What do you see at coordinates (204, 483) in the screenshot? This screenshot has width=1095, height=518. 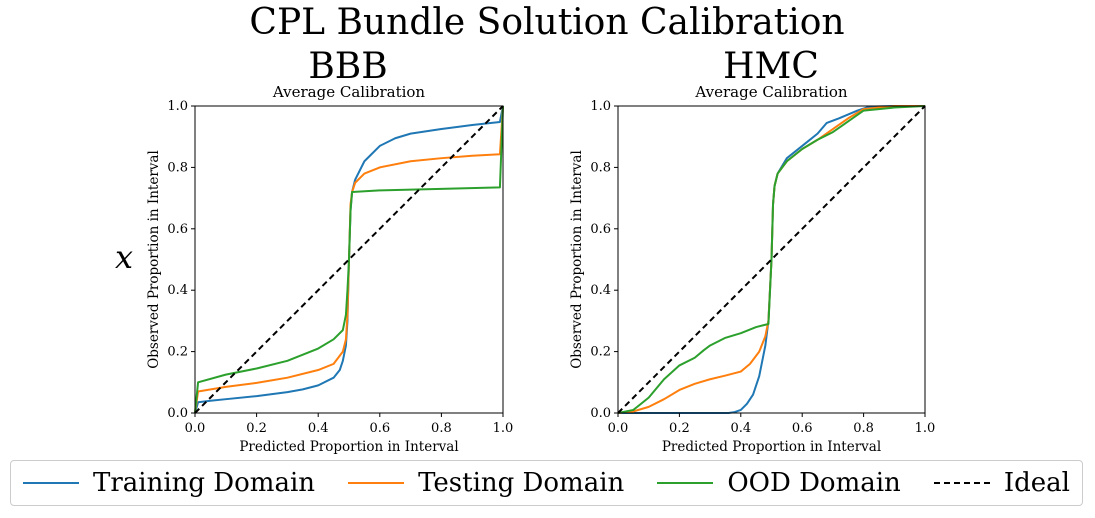 I see `legend-label-training: Training Domain` at bounding box center [204, 483].